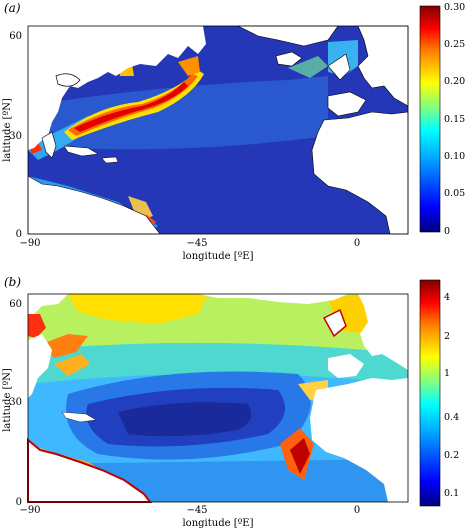 The width and height of the screenshot is (474, 530). Describe the element at coordinates (447, 373) in the screenshot. I see `panel-b-cbar-tick: 1` at that location.